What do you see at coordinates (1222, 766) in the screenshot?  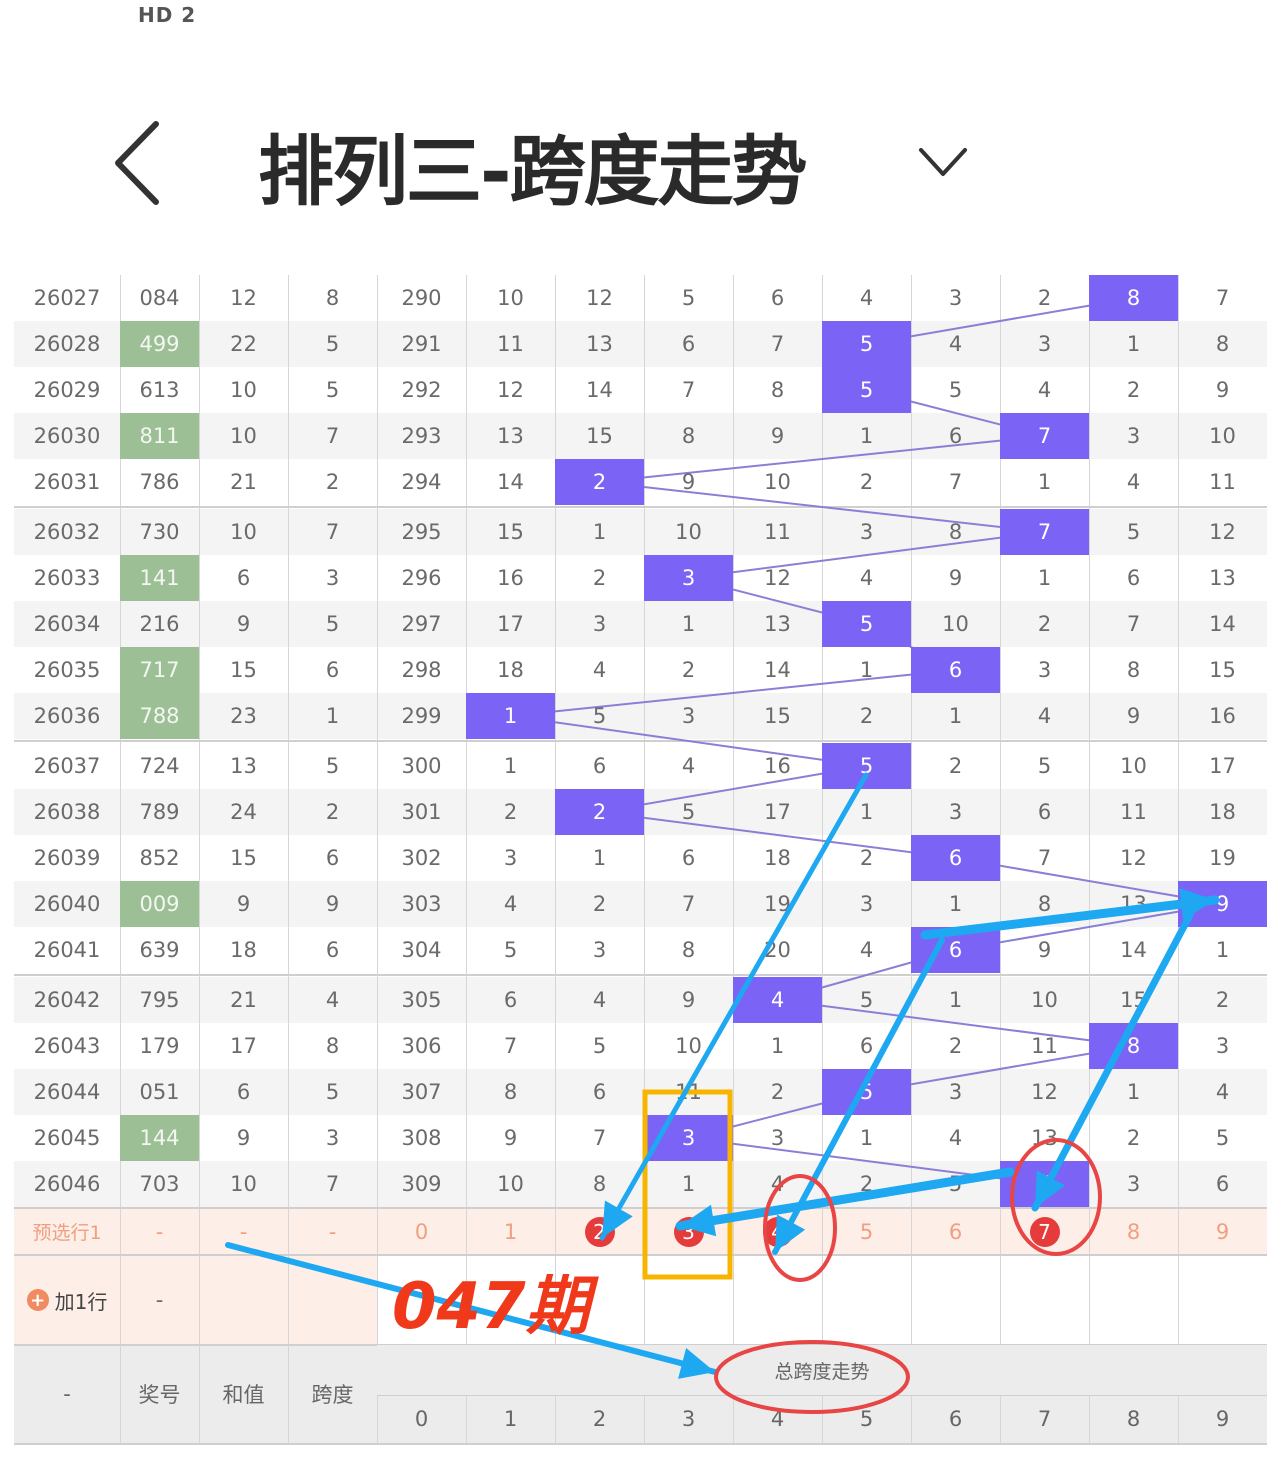 I see `omission-cell: 17` at bounding box center [1222, 766].